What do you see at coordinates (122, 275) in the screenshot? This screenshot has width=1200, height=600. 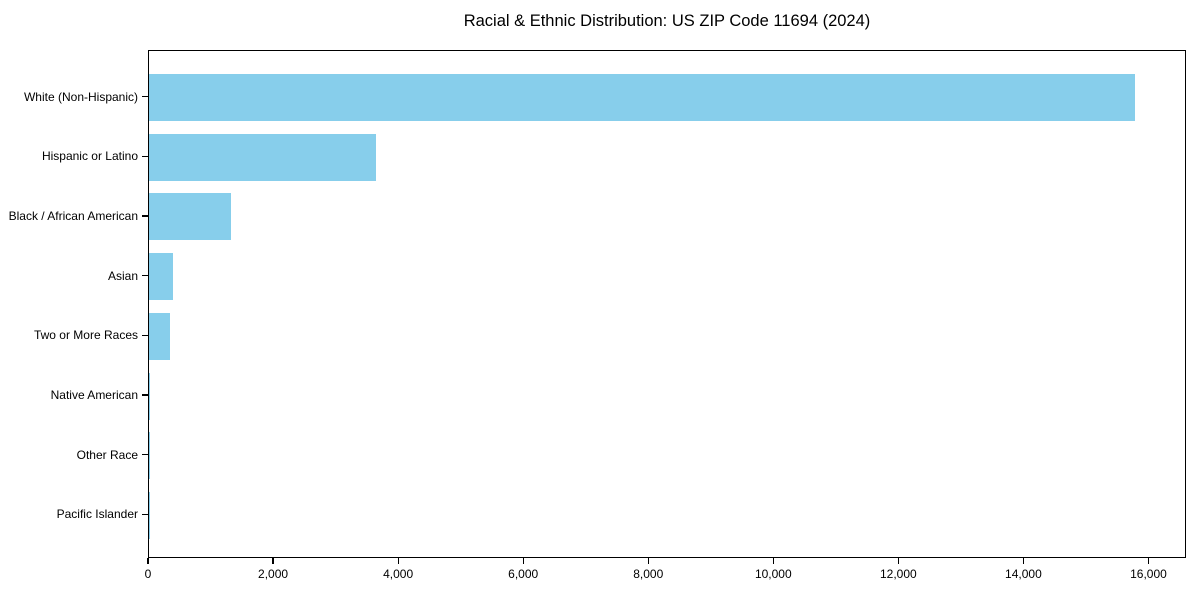 I see `y-axis-tick-label: Asian` at bounding box center [122, 275].